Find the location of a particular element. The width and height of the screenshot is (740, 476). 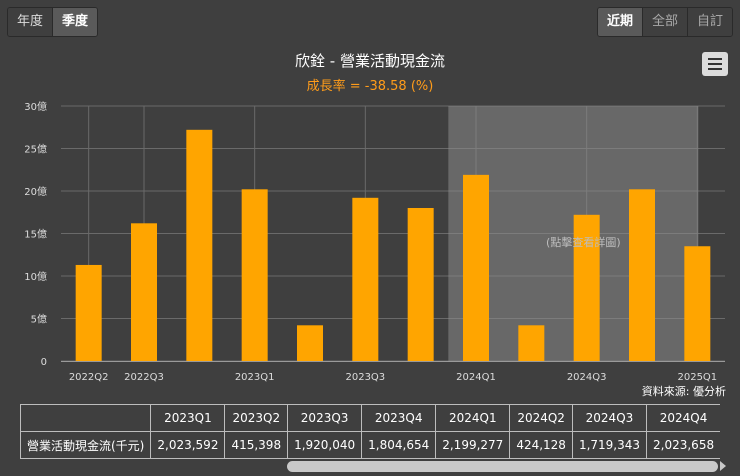

y-tick-label: 30億 is located at coordinates (35, 106).